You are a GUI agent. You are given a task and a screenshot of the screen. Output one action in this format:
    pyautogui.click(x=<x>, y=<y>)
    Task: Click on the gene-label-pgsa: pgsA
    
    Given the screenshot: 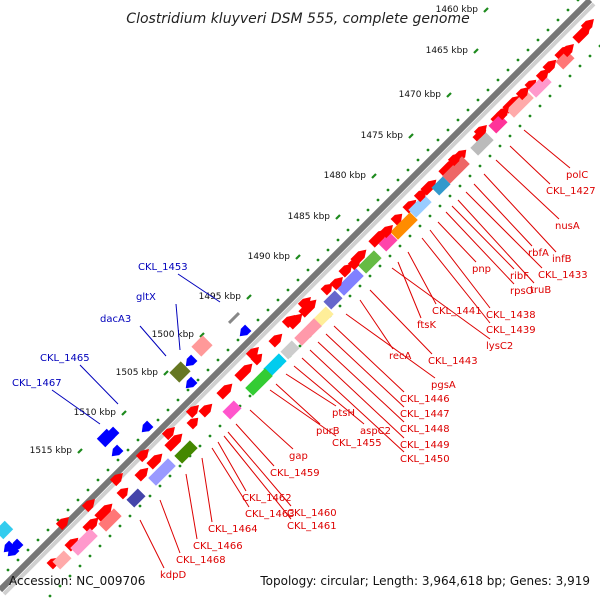 What is the action you would take?
    pyautogui.click(x=443, y=385)
    